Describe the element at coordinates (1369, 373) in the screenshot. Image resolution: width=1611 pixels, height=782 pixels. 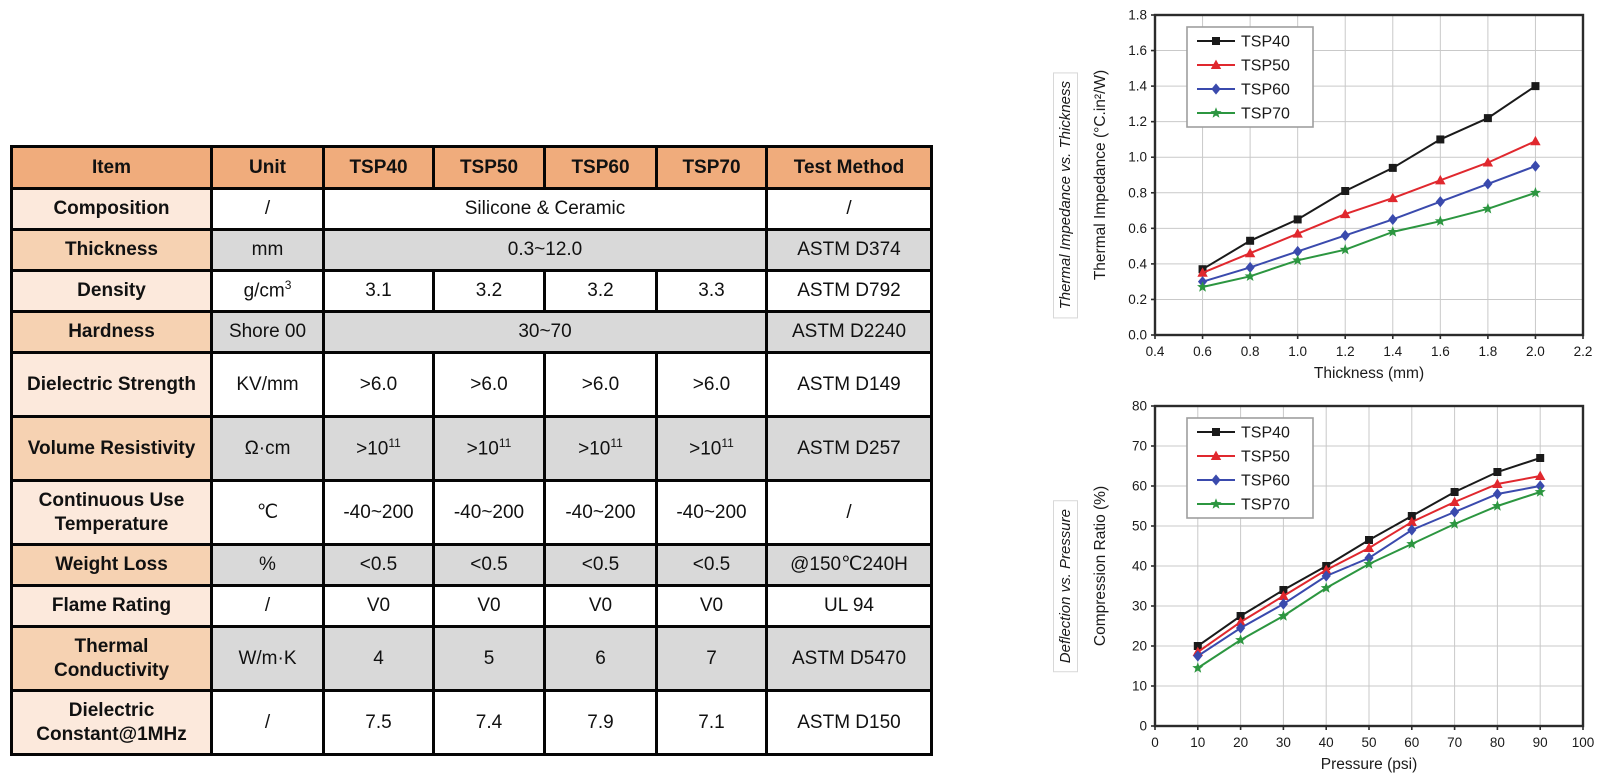
I see `x-axis-label: Thickness (mm)` at that location.